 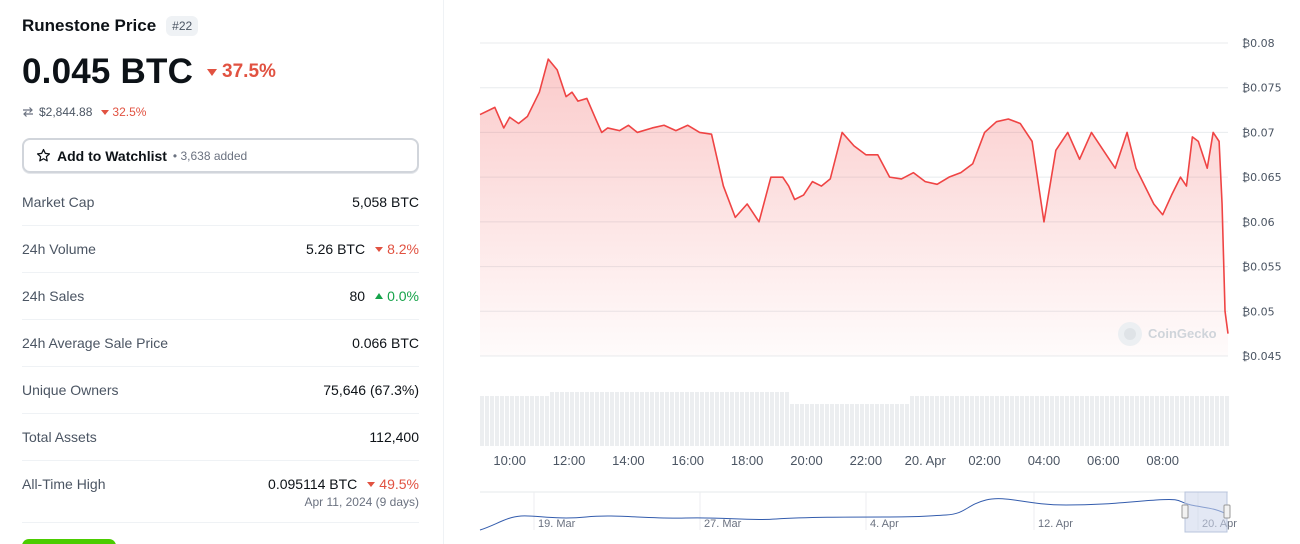 What do you see at coordinates (1185, 511) in the screenshot?
I see `navigator-left-handle` at bounding box center [1185, 511].